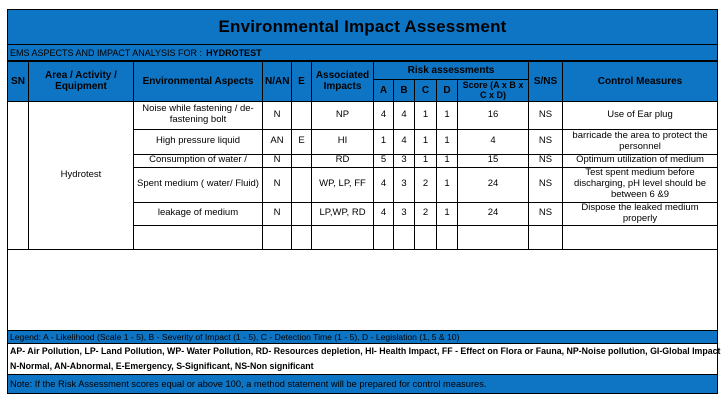  I want to click on table-row, so click(363, 237).